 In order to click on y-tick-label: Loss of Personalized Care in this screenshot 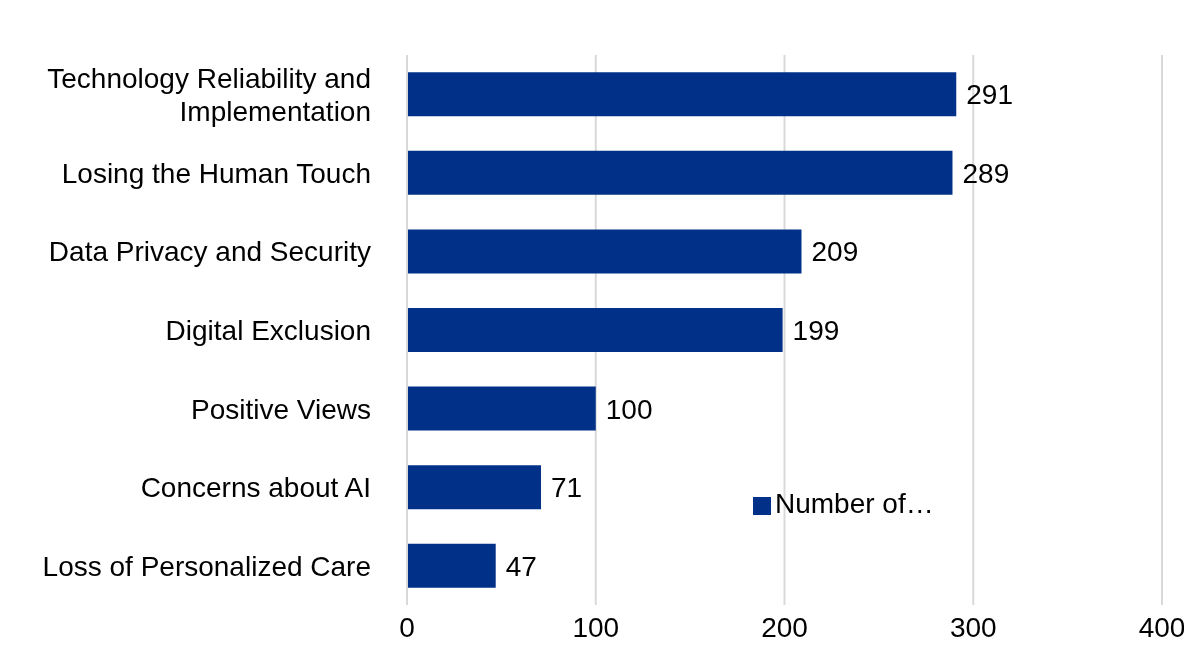, I will do `click(206, 566)`.